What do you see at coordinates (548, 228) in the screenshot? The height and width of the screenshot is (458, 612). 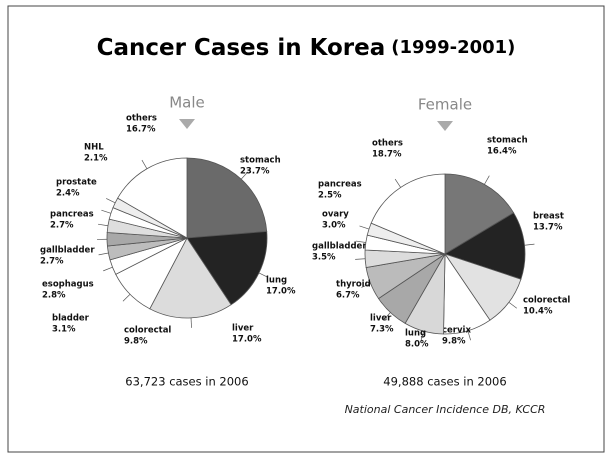 I see `slice-value: 13.7%` at bounding box center [548, 228].